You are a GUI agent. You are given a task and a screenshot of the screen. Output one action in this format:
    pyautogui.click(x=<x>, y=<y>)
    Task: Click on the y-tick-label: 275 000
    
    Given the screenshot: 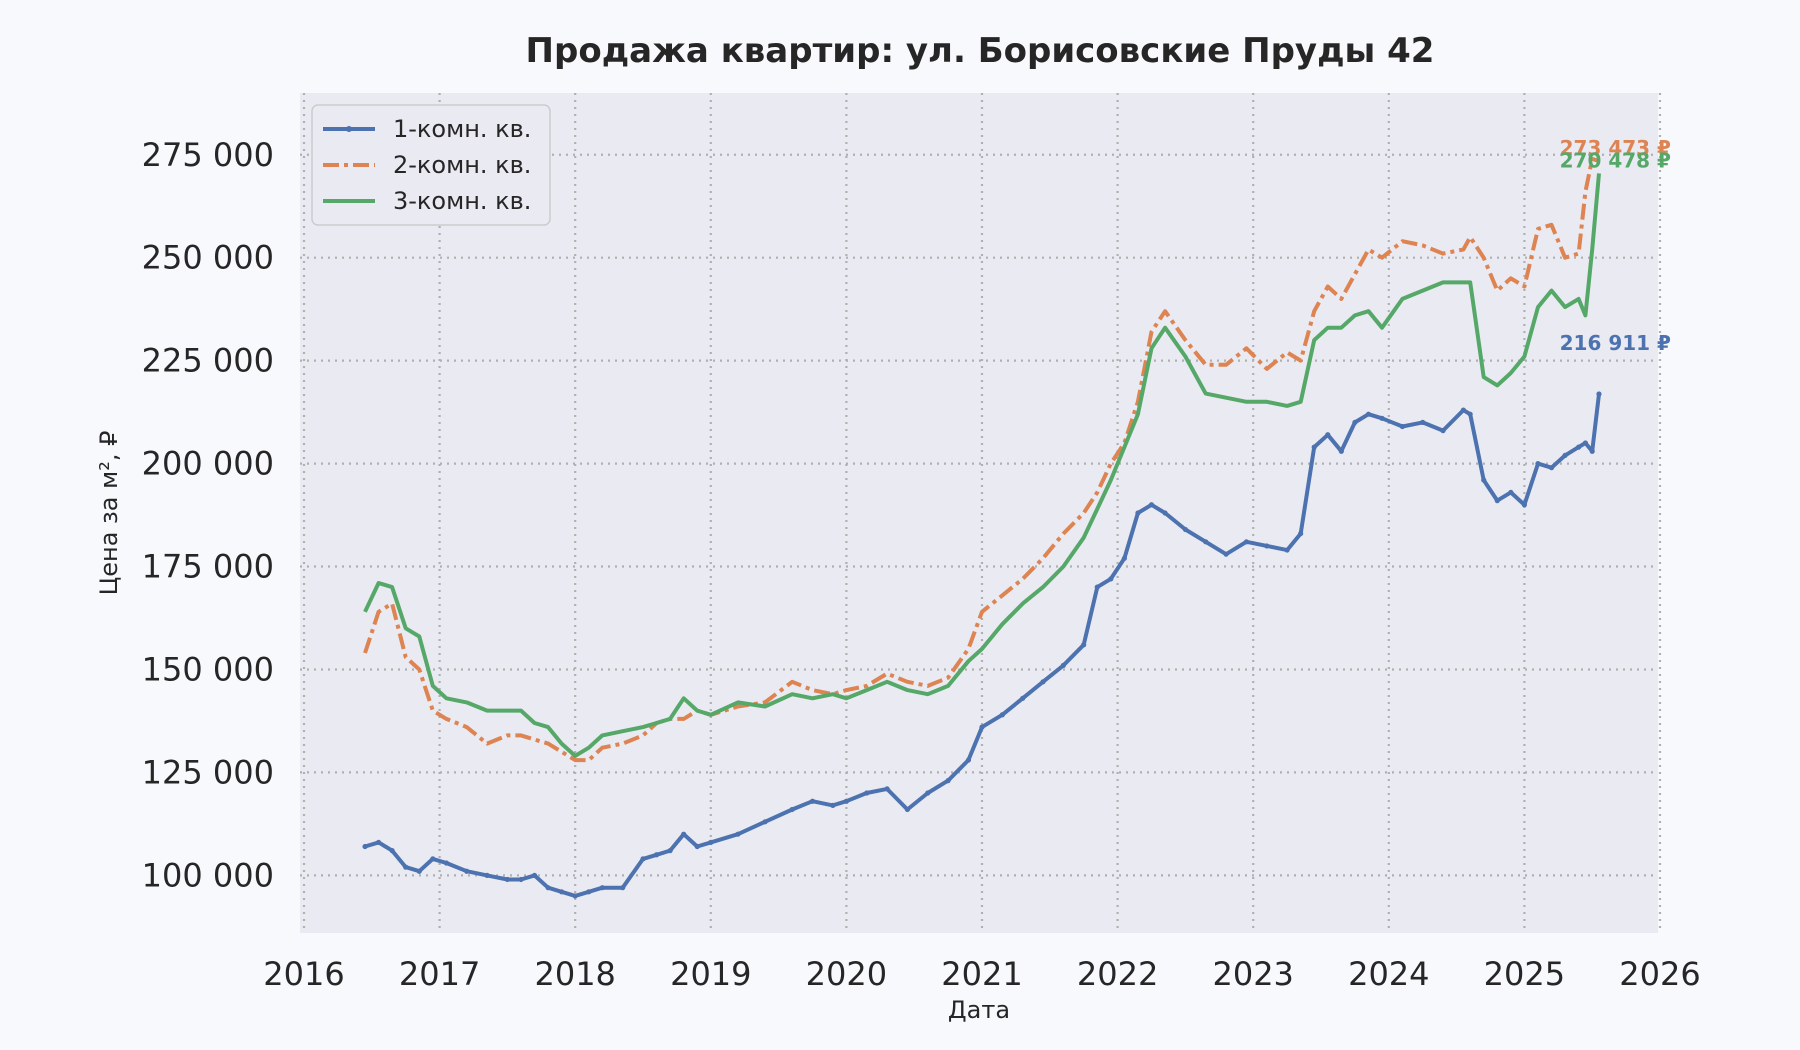 What is the action you would take?
    pyautogui.click(x=208, y=155)
    